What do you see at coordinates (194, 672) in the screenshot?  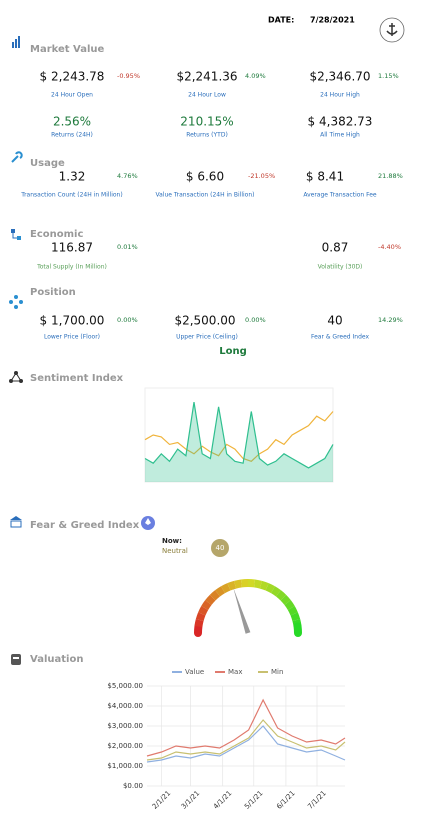 I see `legend-label: Value` at bounding box center [194, 672].